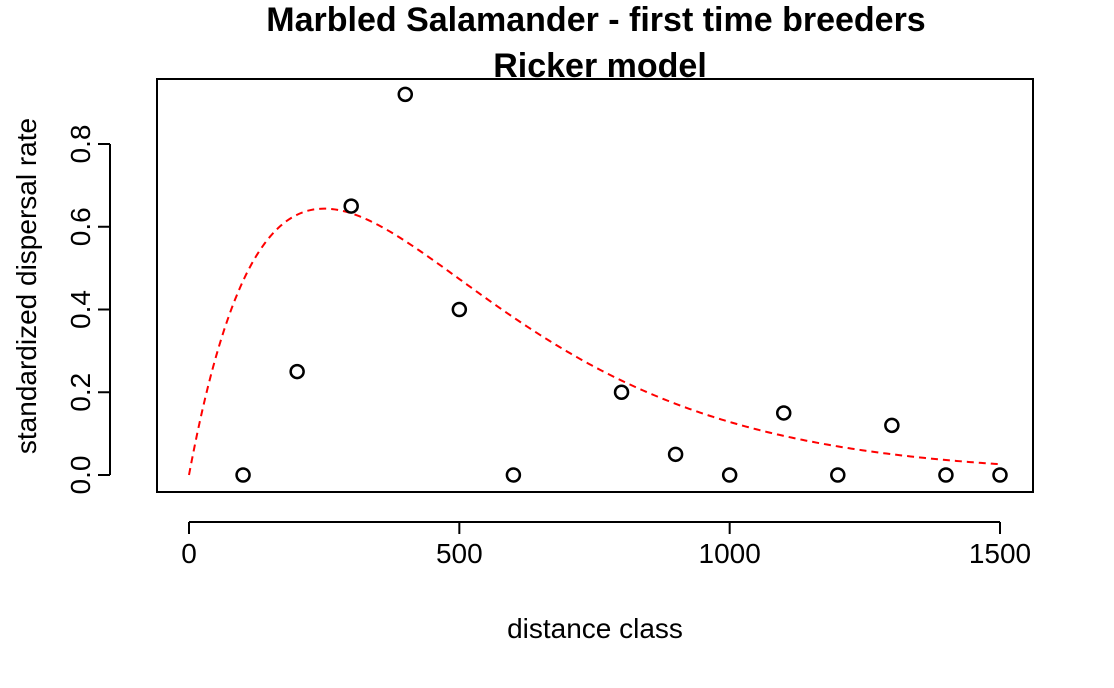  Describe the element at coordinates (80, 475) in the screenshot. I see `y-tick-label: 0.0` at that location.